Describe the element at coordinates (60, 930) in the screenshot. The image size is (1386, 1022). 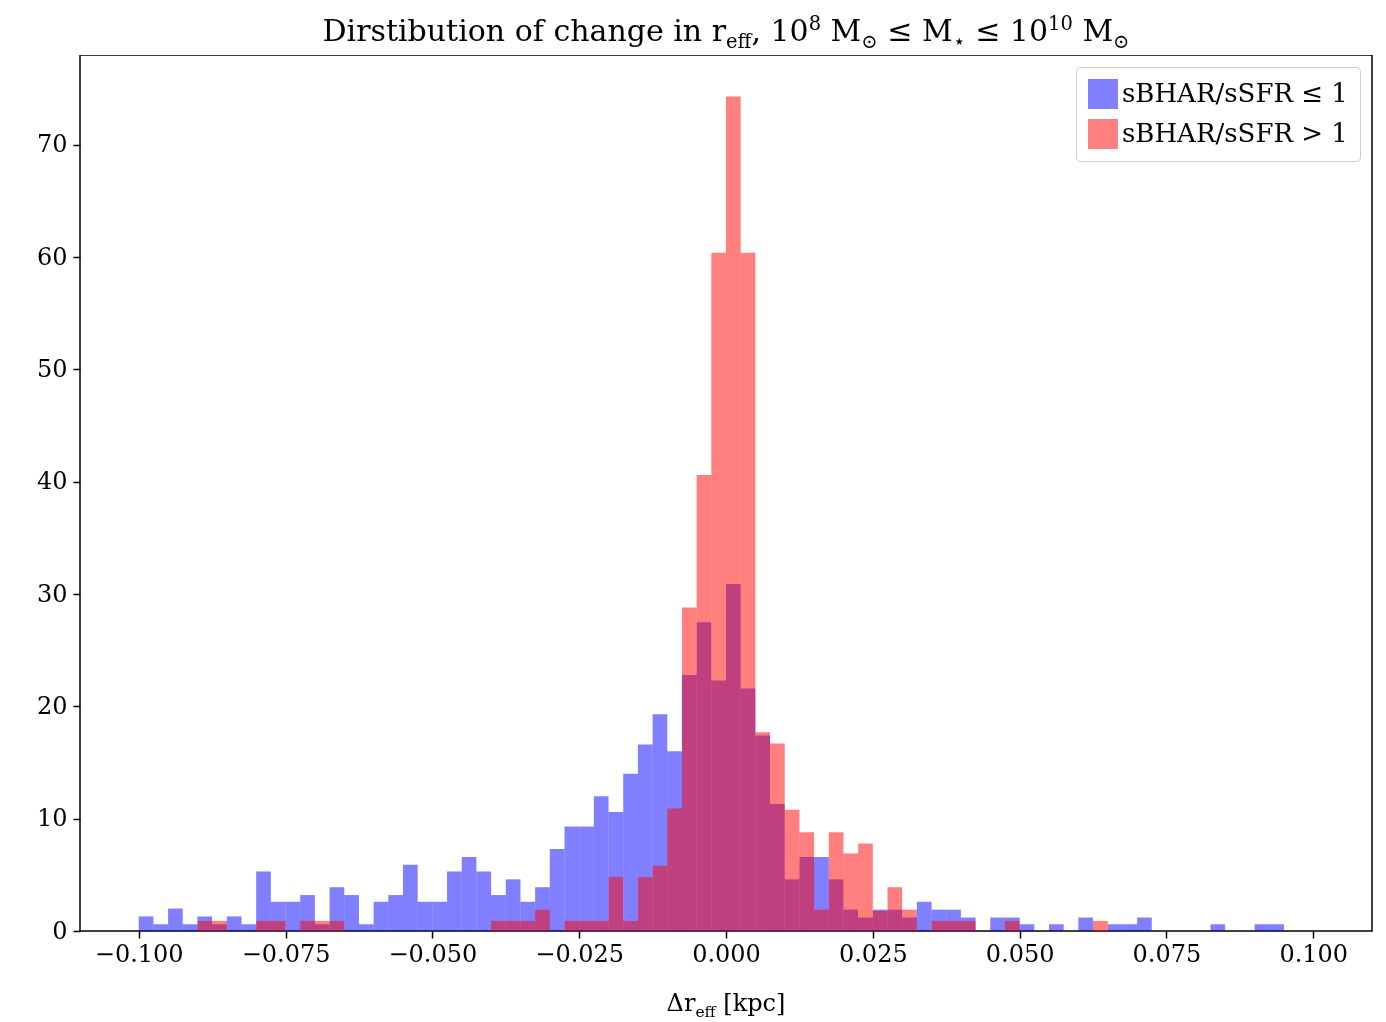
I see `y-tick-label: 0` at that location.